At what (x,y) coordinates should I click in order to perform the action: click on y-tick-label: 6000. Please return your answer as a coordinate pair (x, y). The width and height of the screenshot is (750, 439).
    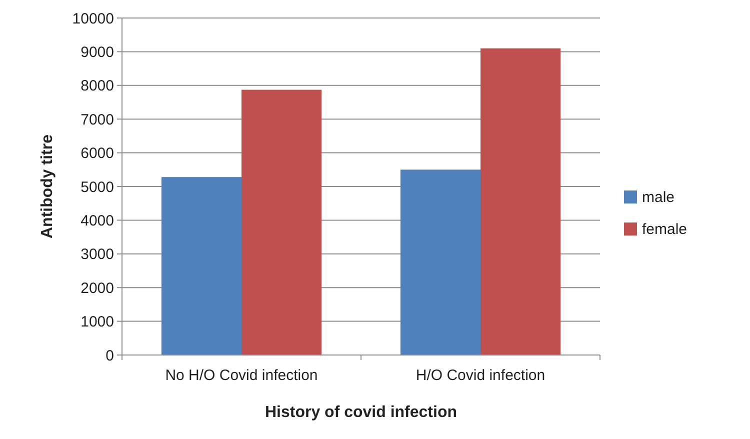
    Looking at the image, I should click on (97, 153).